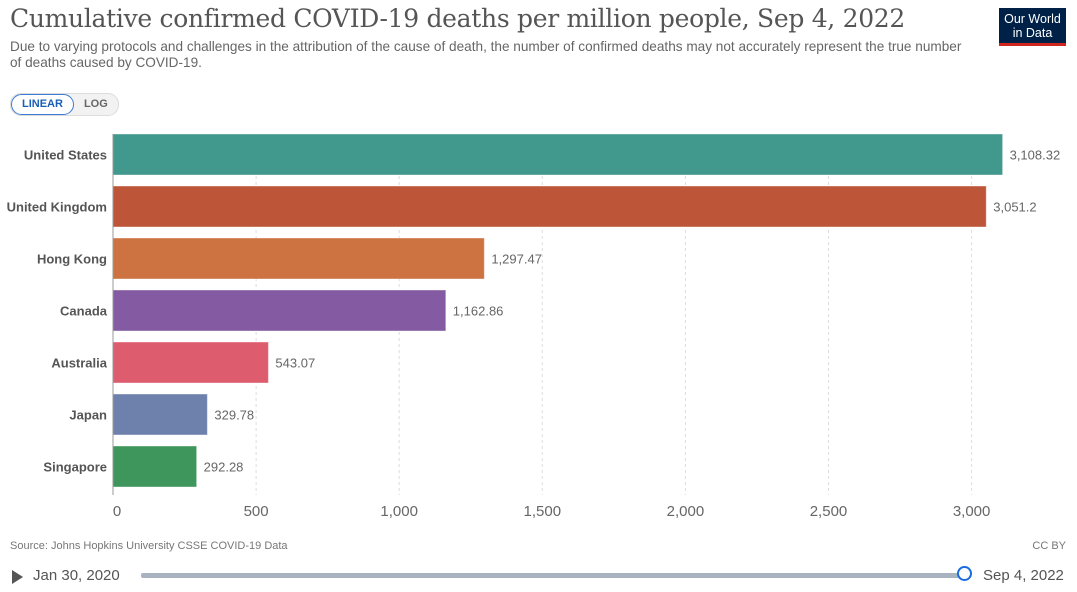 This screenshot has height=592, width=1077. I want to click on category-label: Hong Kong, so click(72, 259).